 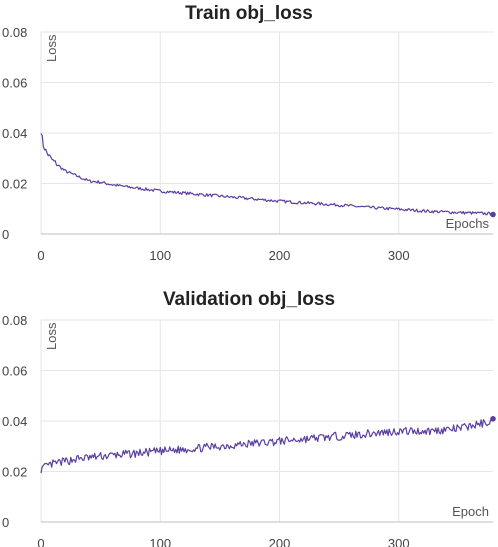 What do you see at coordinates (249, 13) in the screenshot?
I see `chart-title: Train obj_loss` at bounding box center [249, 13].